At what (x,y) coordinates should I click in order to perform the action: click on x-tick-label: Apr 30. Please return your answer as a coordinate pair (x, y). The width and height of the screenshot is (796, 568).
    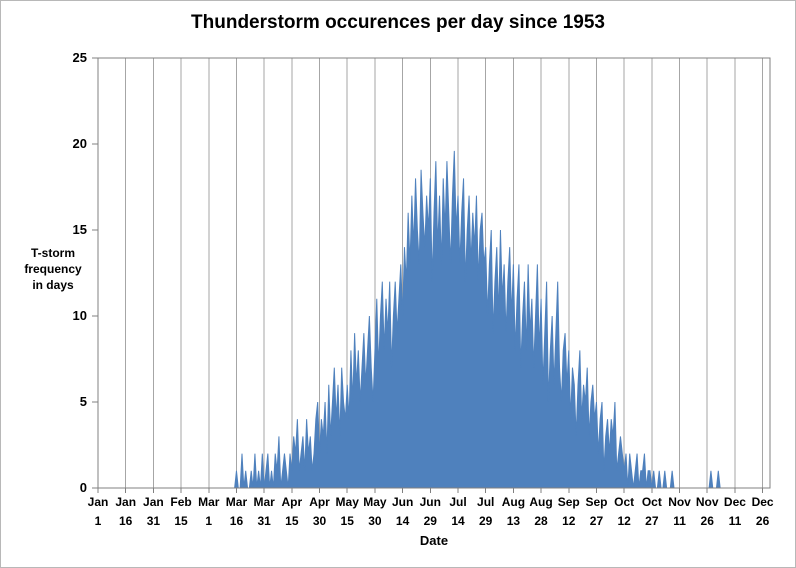
    Looking at the image, I should click on (320, 512).